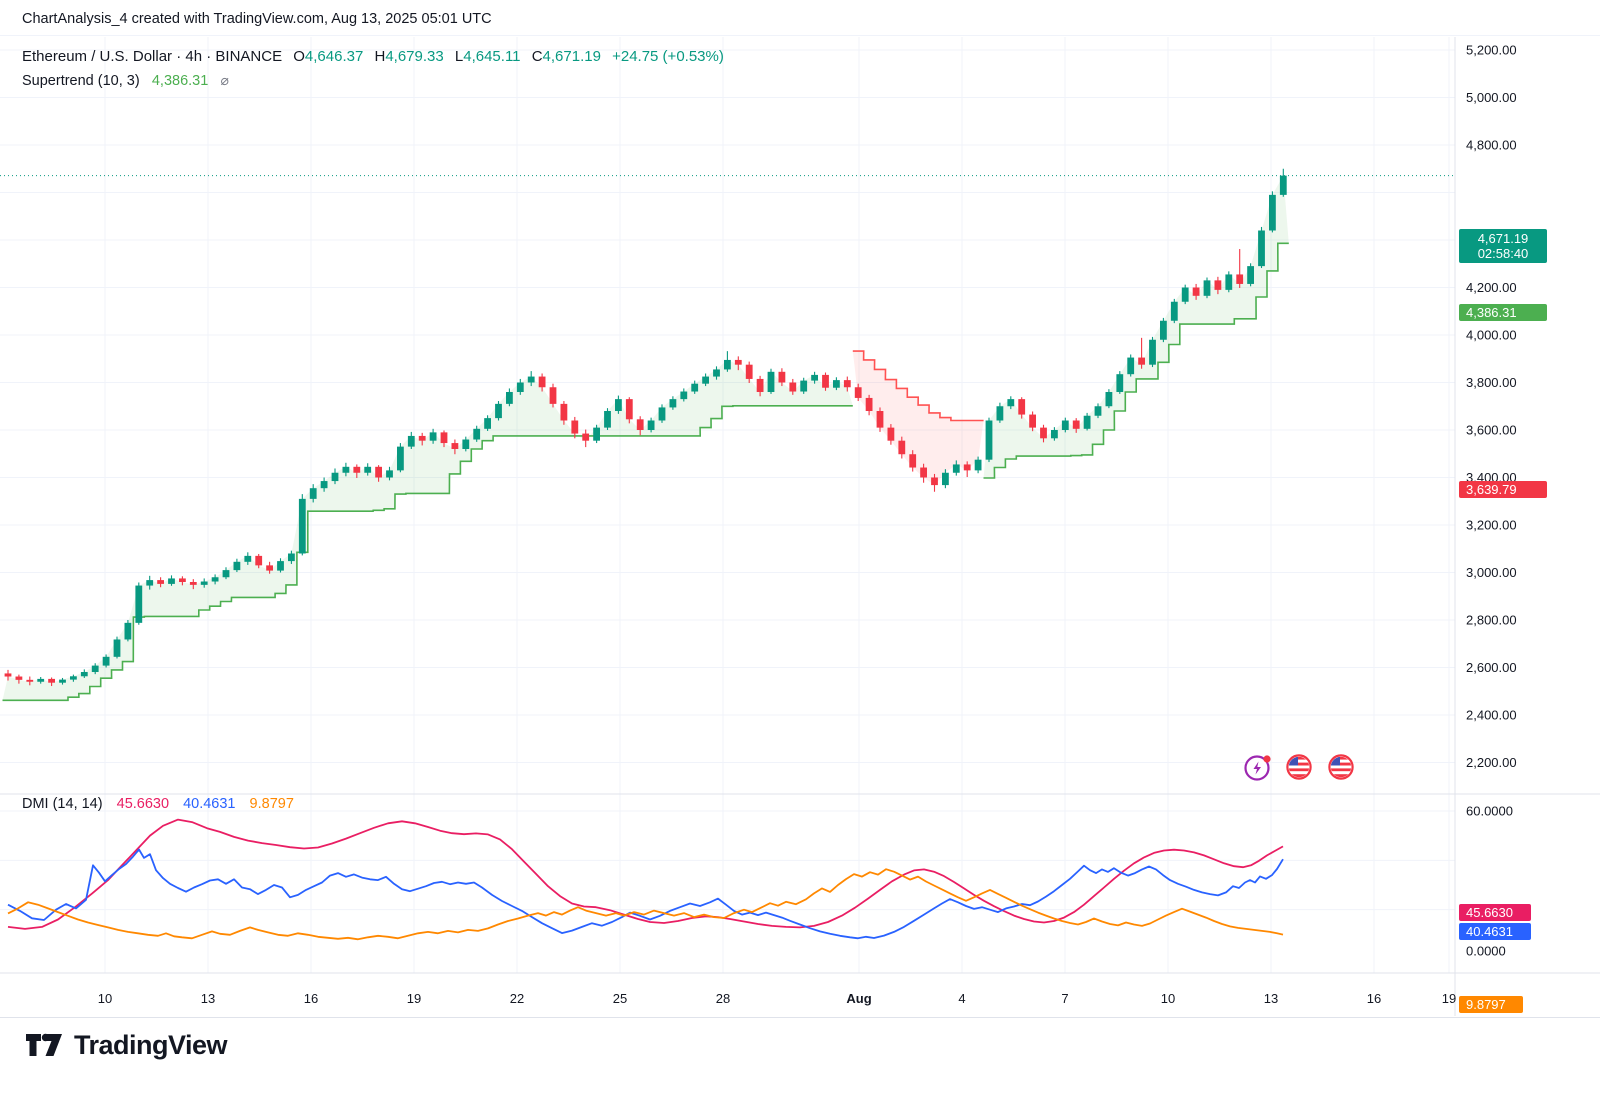 The width and height of the screenshot is (1600, 1102). I want to click on event-markers, so click(1303, 769).